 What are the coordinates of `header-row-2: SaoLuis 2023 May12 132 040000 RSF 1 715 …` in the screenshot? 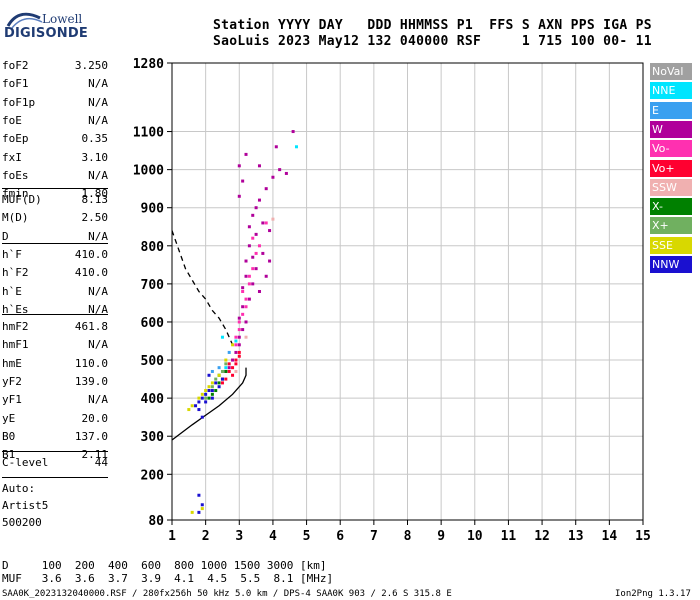 It's located at (432, 41).